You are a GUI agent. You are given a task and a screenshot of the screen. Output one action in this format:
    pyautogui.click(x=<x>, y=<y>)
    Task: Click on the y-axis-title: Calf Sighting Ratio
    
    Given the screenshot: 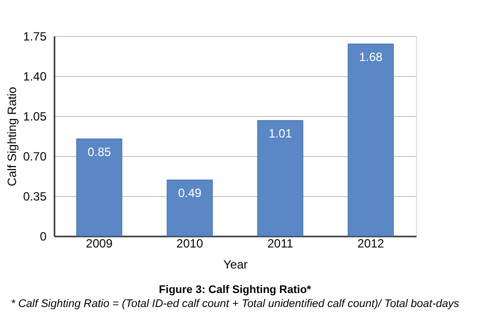 What is the action you would take?
    pyautogui.click(x=12, y=136)
    